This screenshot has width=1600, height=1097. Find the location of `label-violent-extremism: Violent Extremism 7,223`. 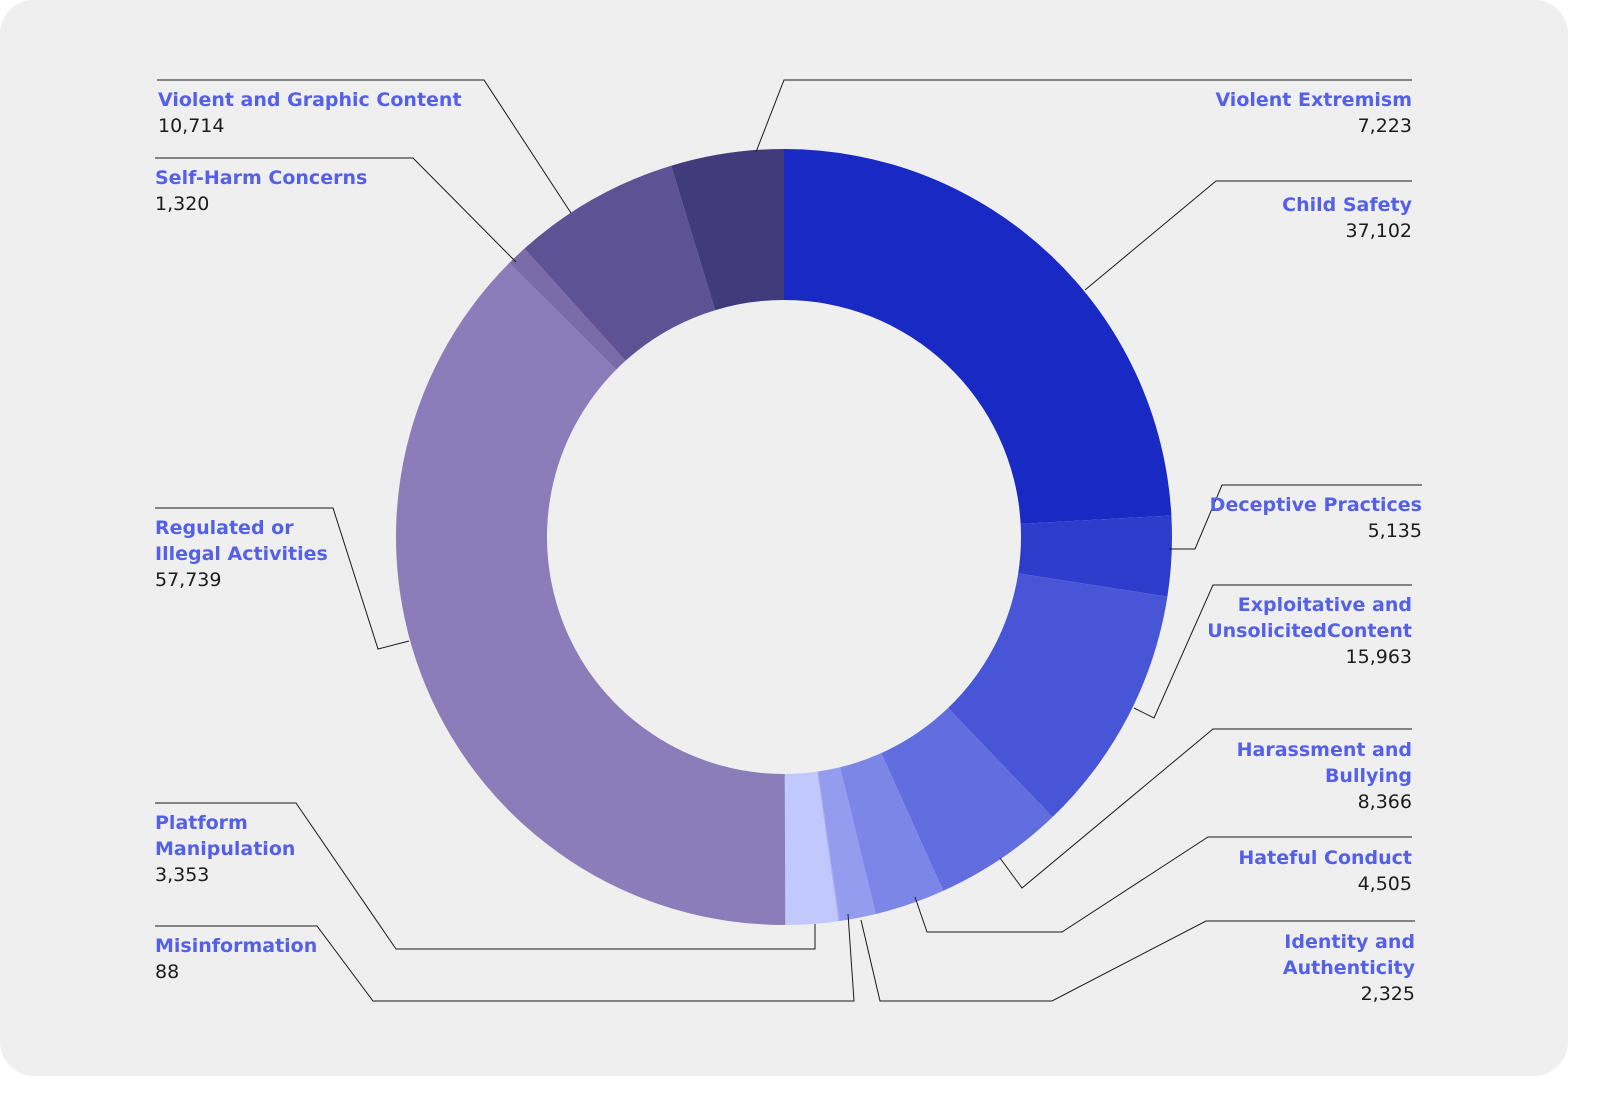

label-violent-extremism: Violent Extremism 7,223 is located at coordinates (1313, 113).